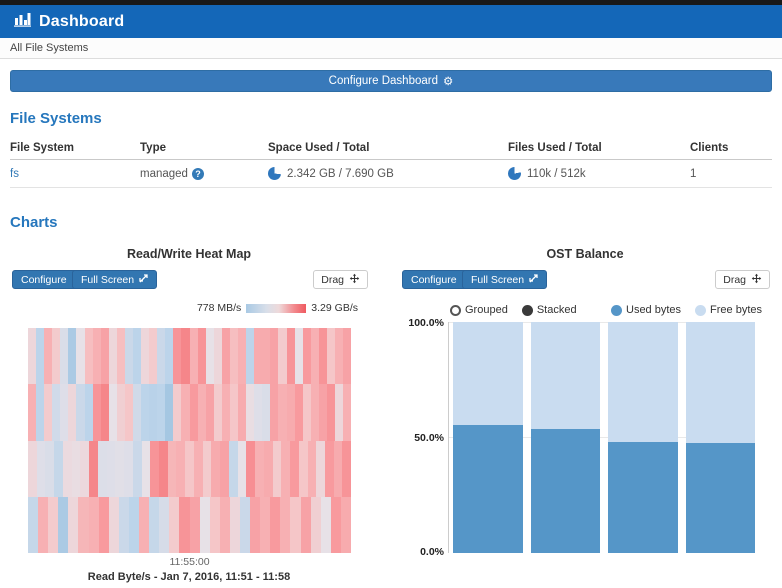 The width and height of the screenshot is (782, 588). Describe the element at coordinates (549, 310) in the screenshot. I see `mode-stacked-option: Stacked` at that location.